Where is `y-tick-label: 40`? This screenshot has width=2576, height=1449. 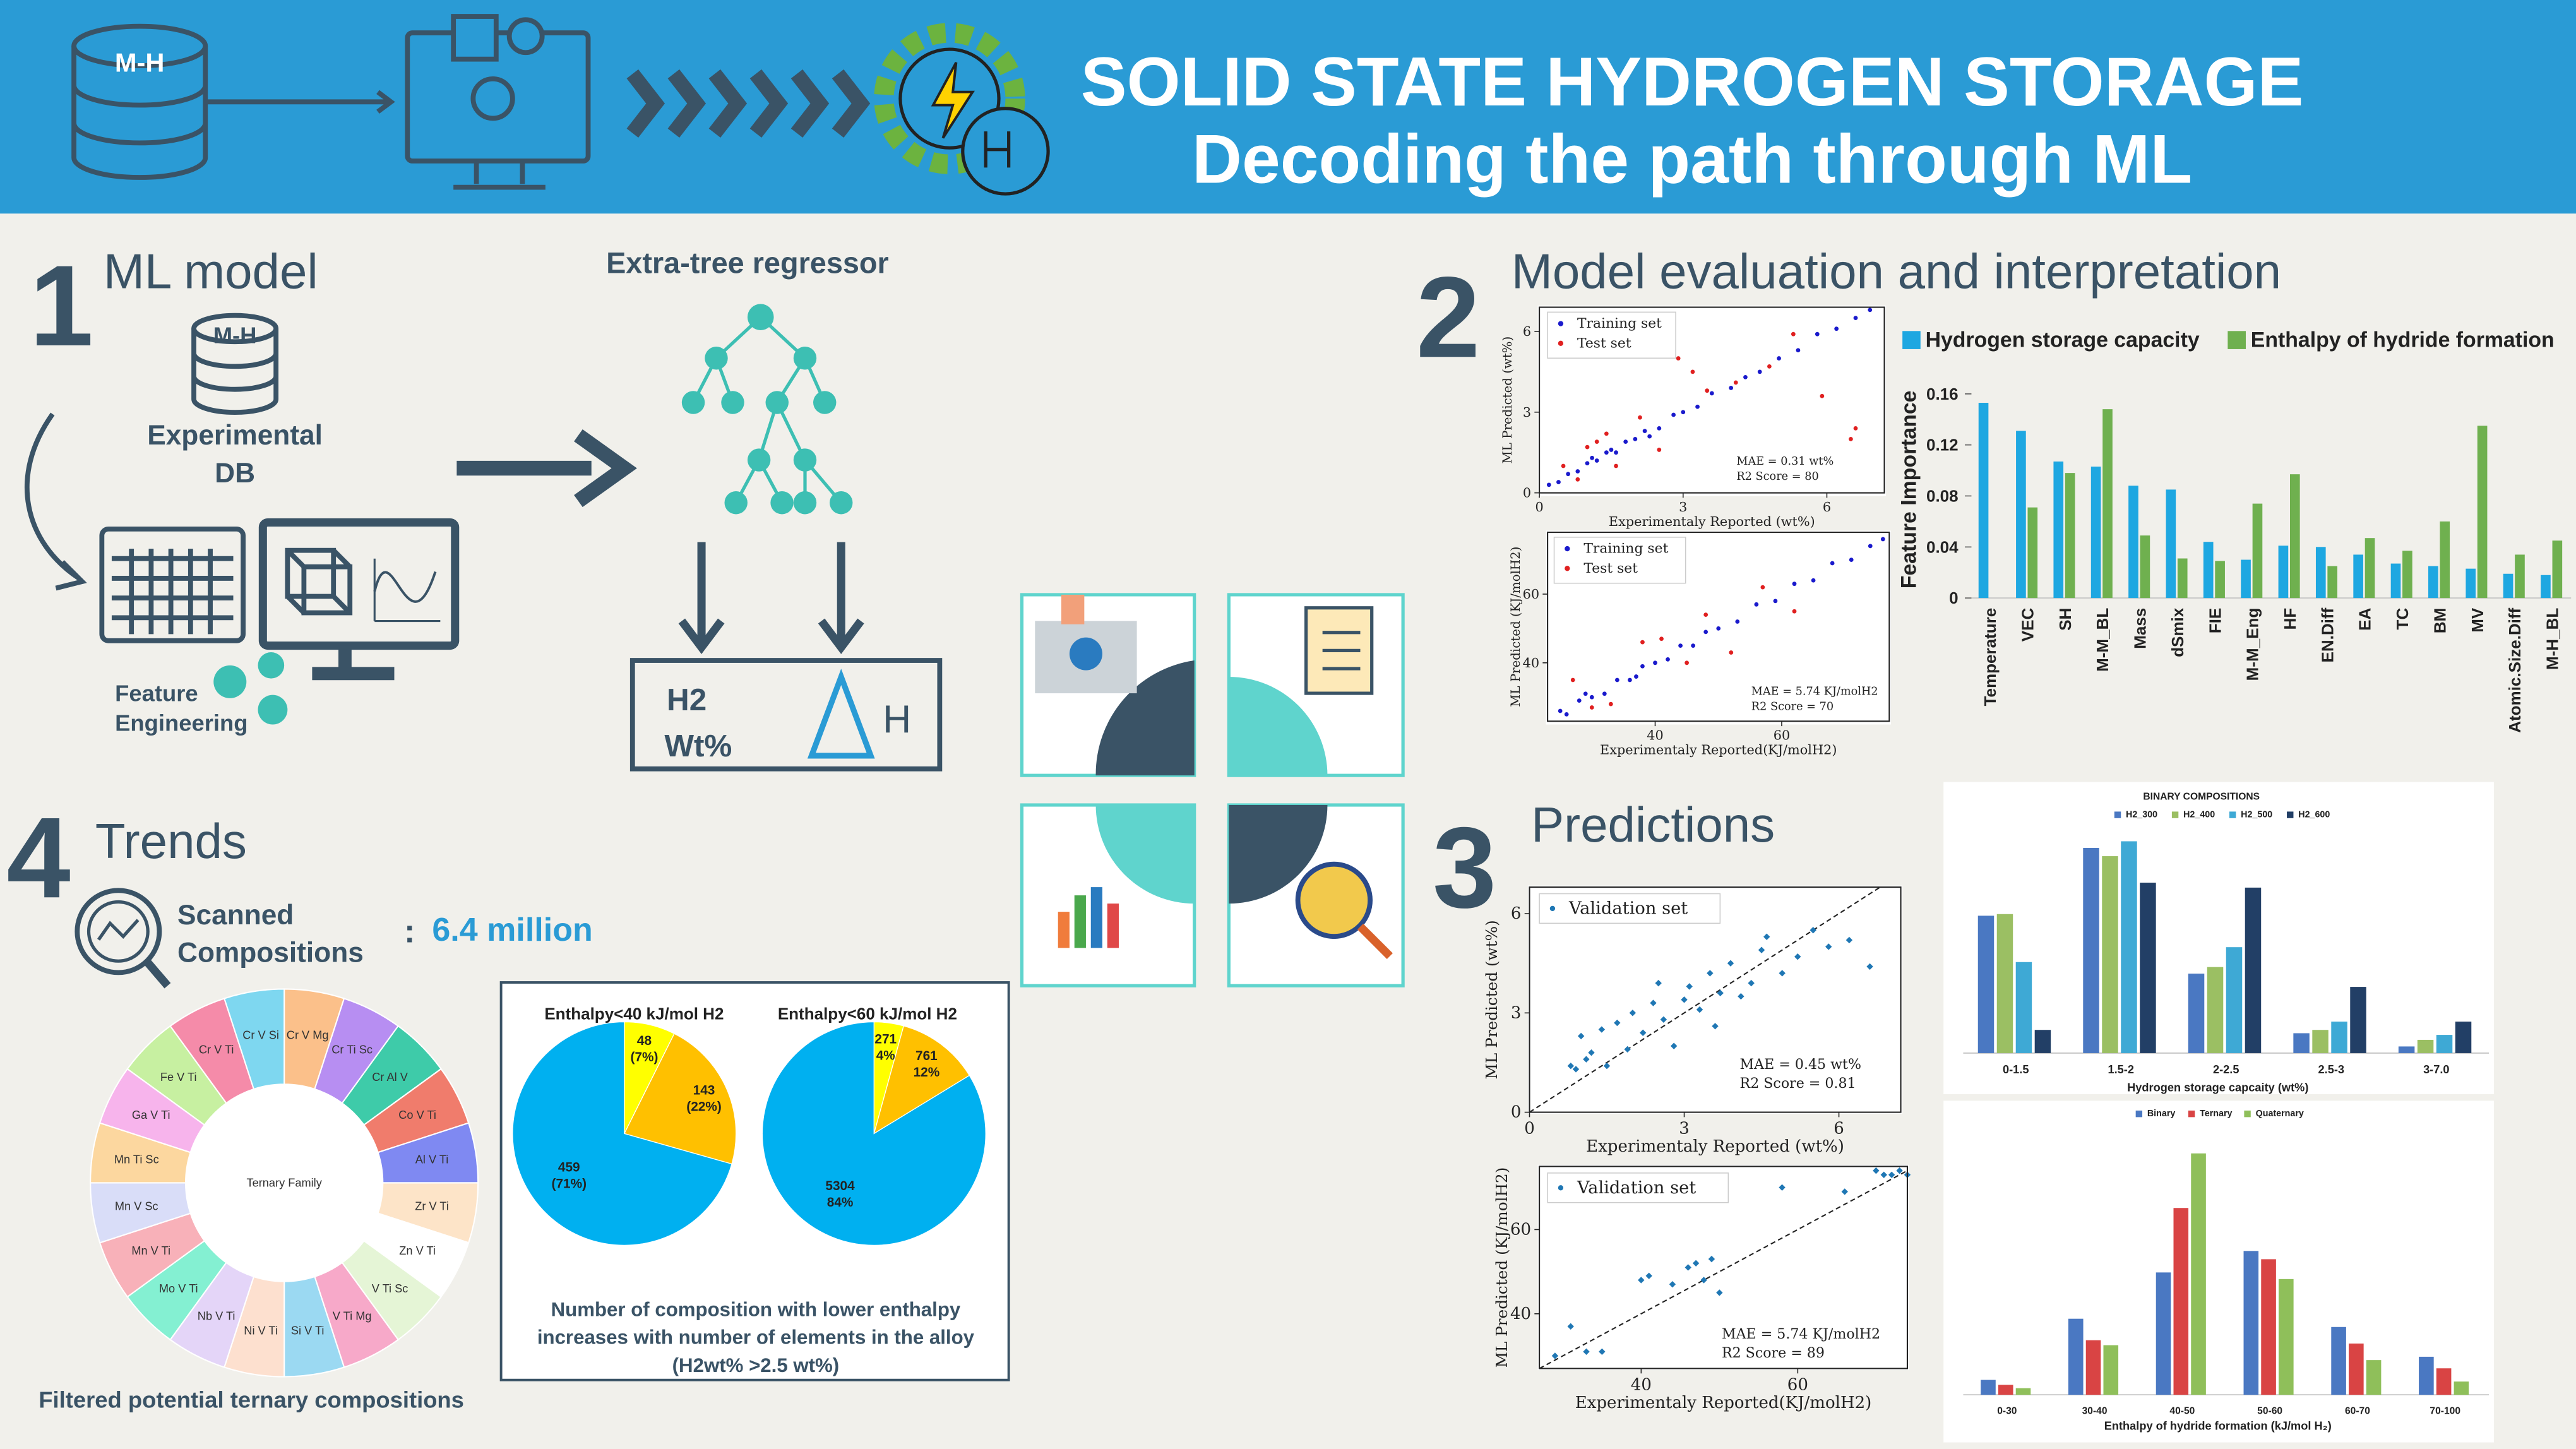
y-tick-label: 40 is located at coordinates (1531, 663).